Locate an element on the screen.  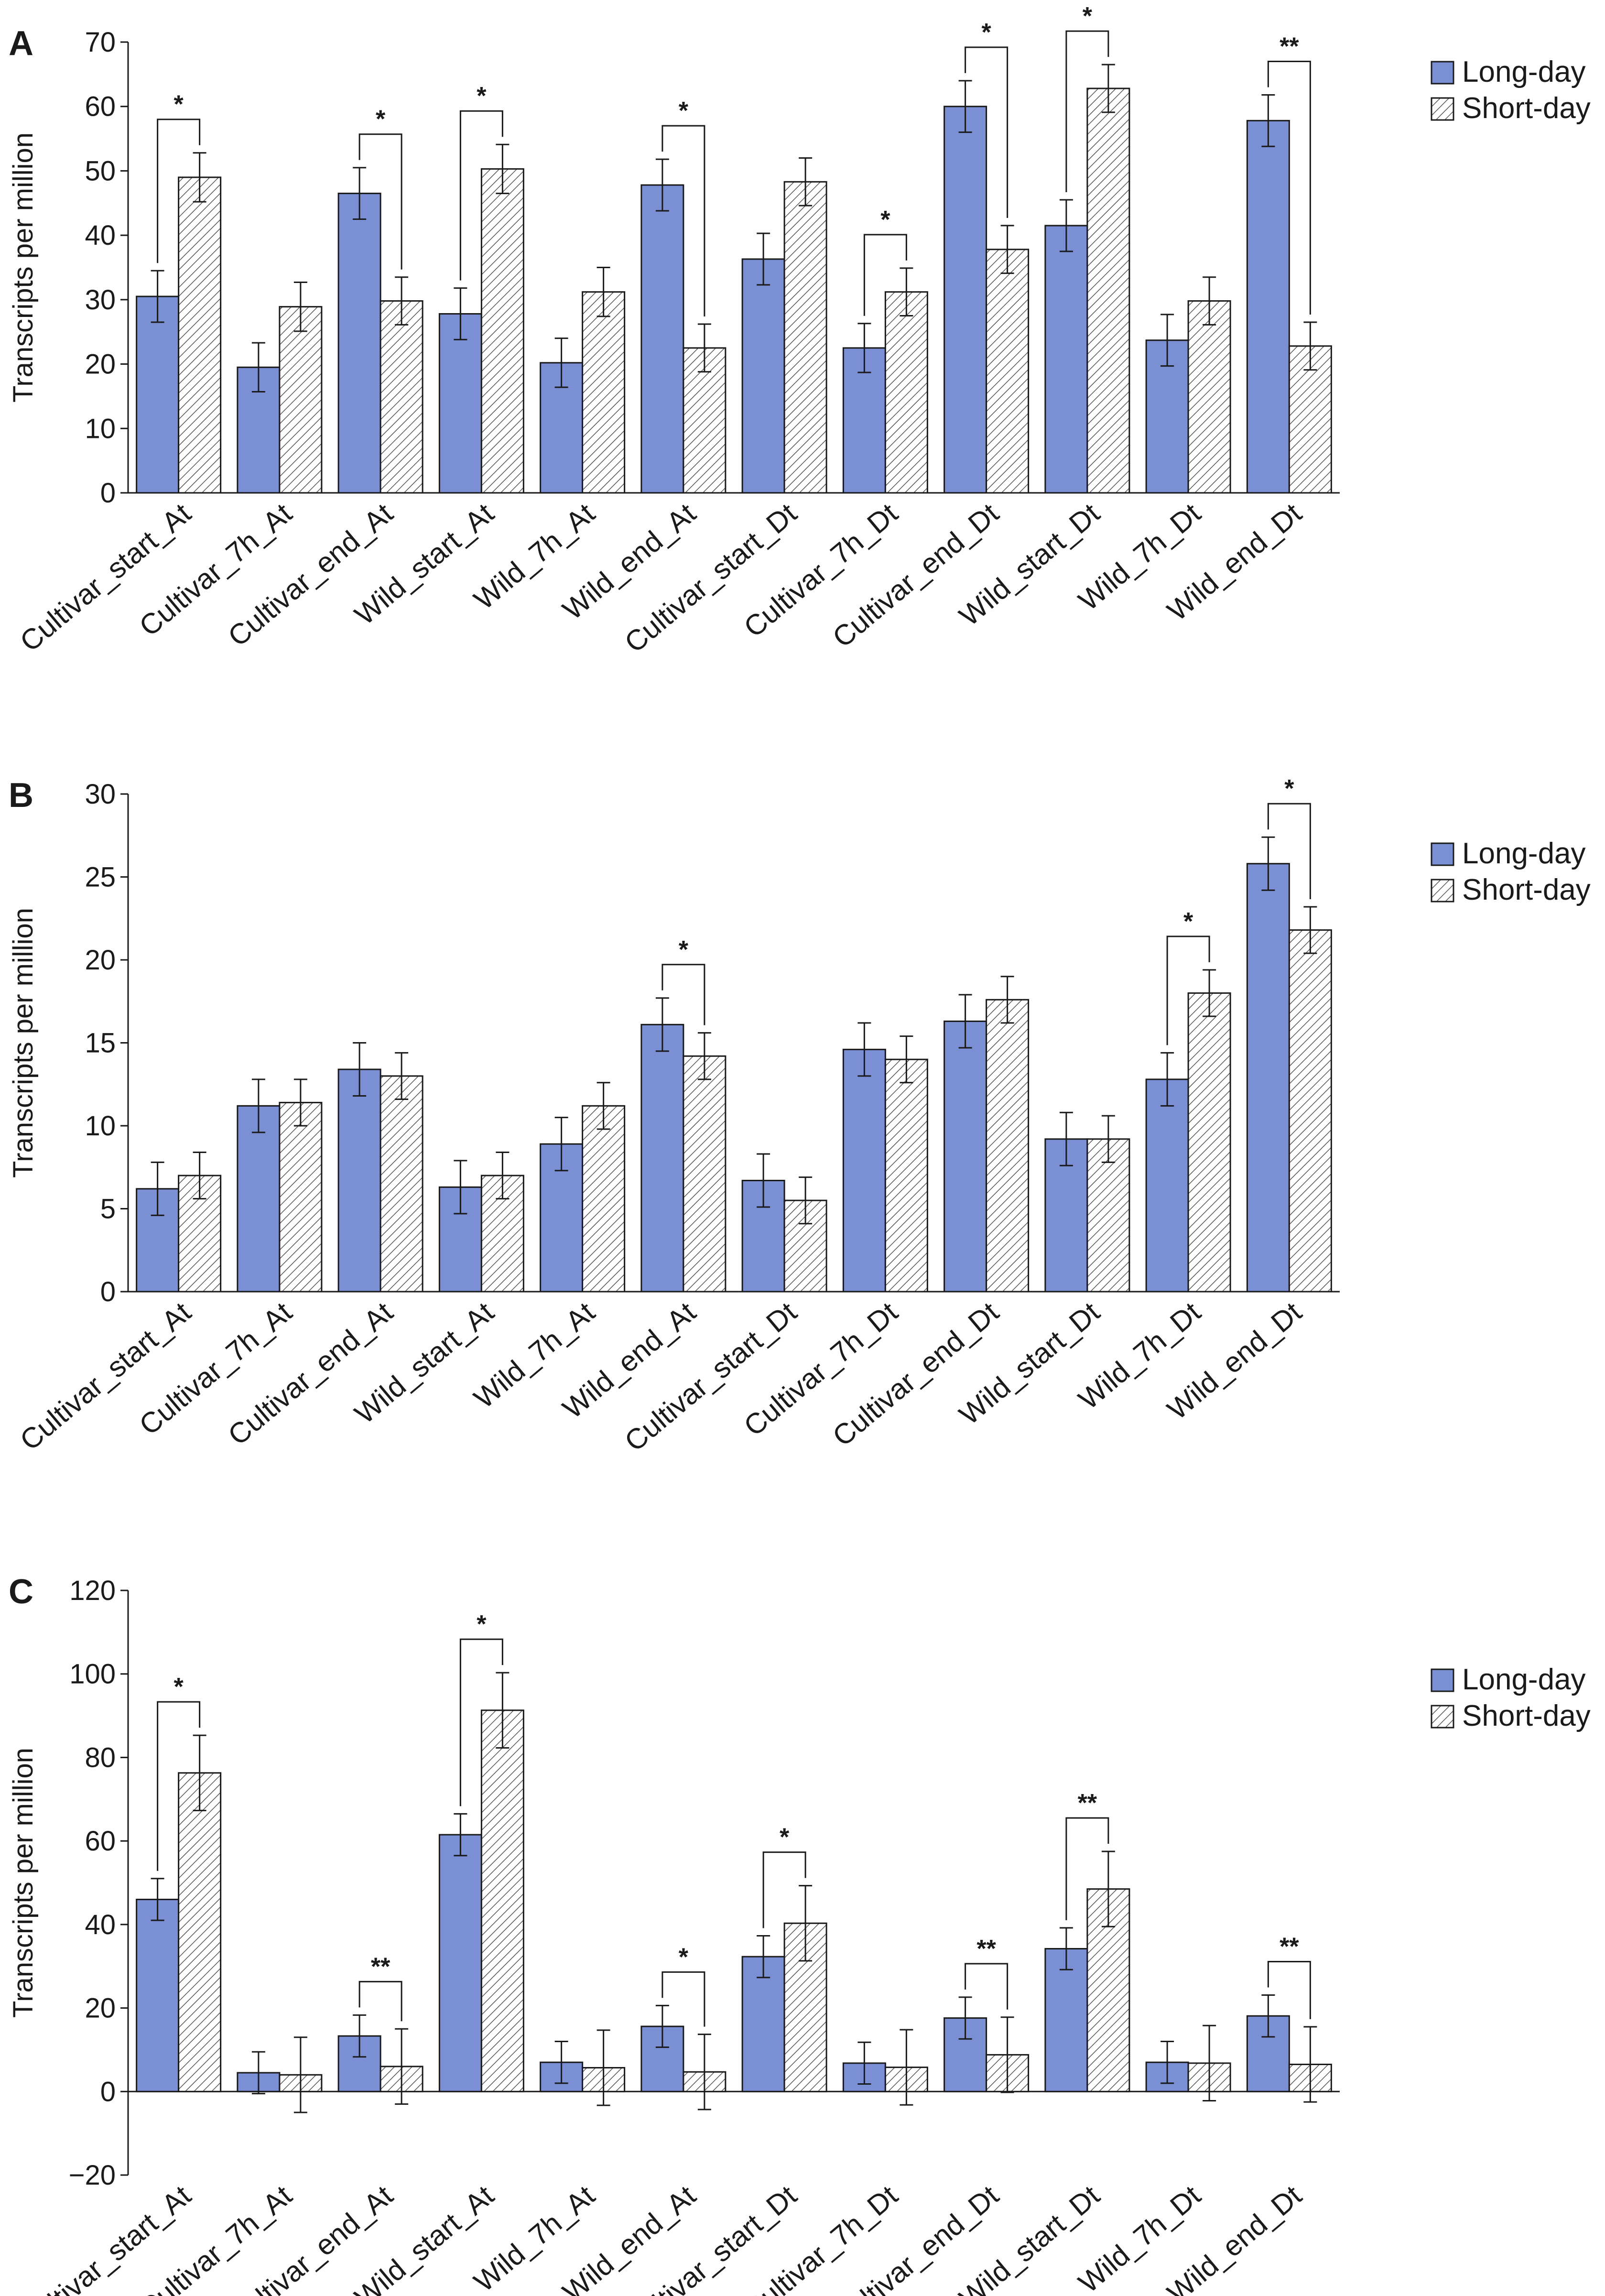
legend-swatch-short-day is located at coordinates (1442, 891).